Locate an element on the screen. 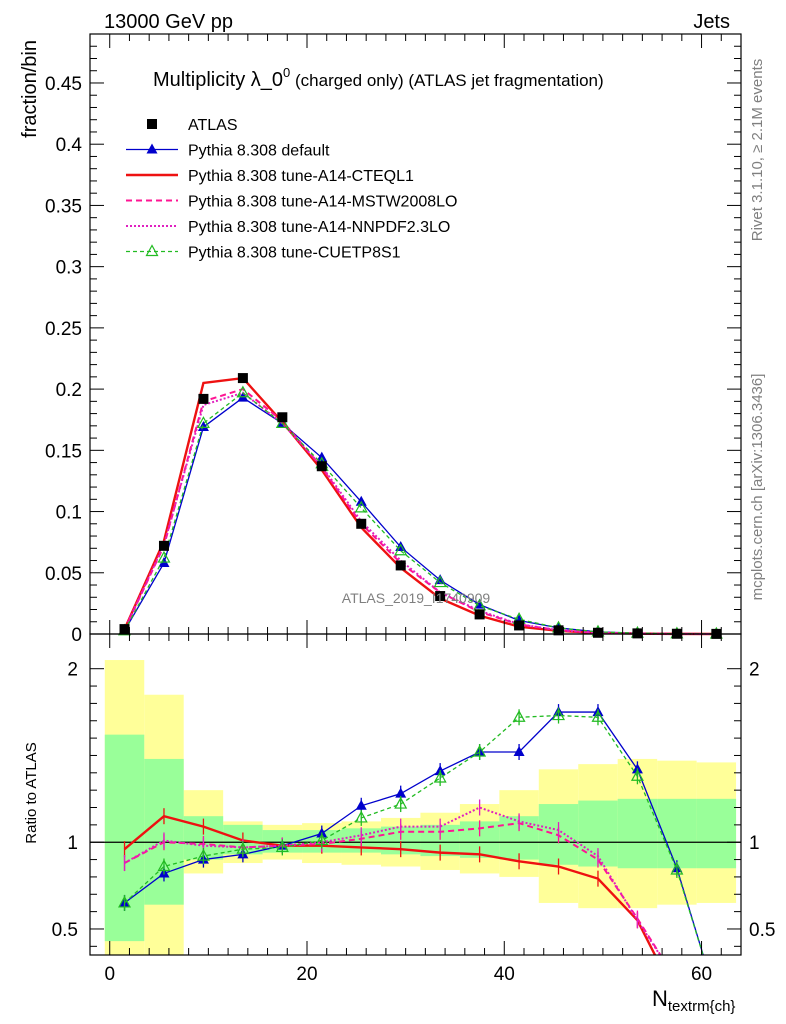 This screenshot has height=1024, width=786. main-y-tick-label-8: 0.4 is located at coordinates (69, 145).